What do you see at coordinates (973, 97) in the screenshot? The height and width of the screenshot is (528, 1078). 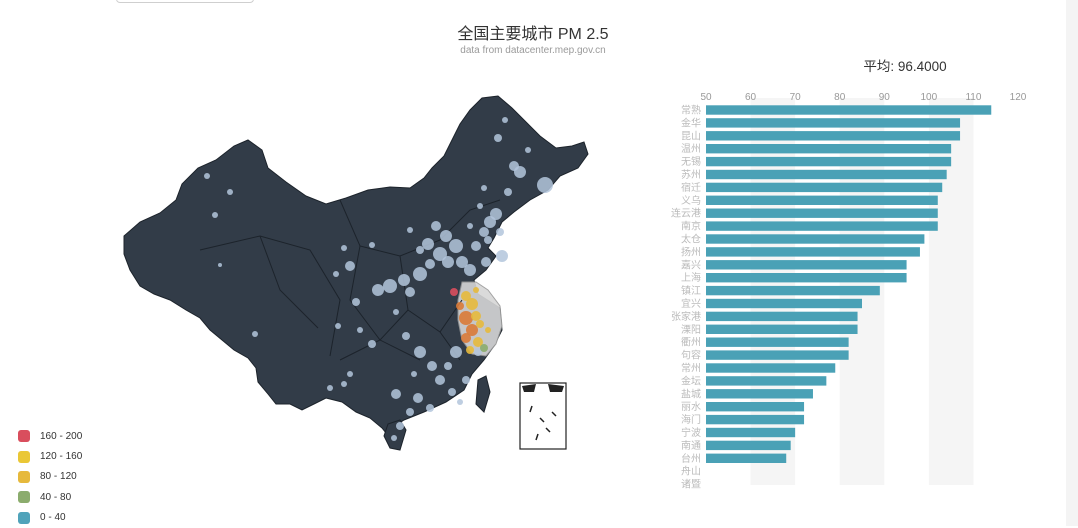 I see `x-tick-label: 110` at bounding box center [973, 97].